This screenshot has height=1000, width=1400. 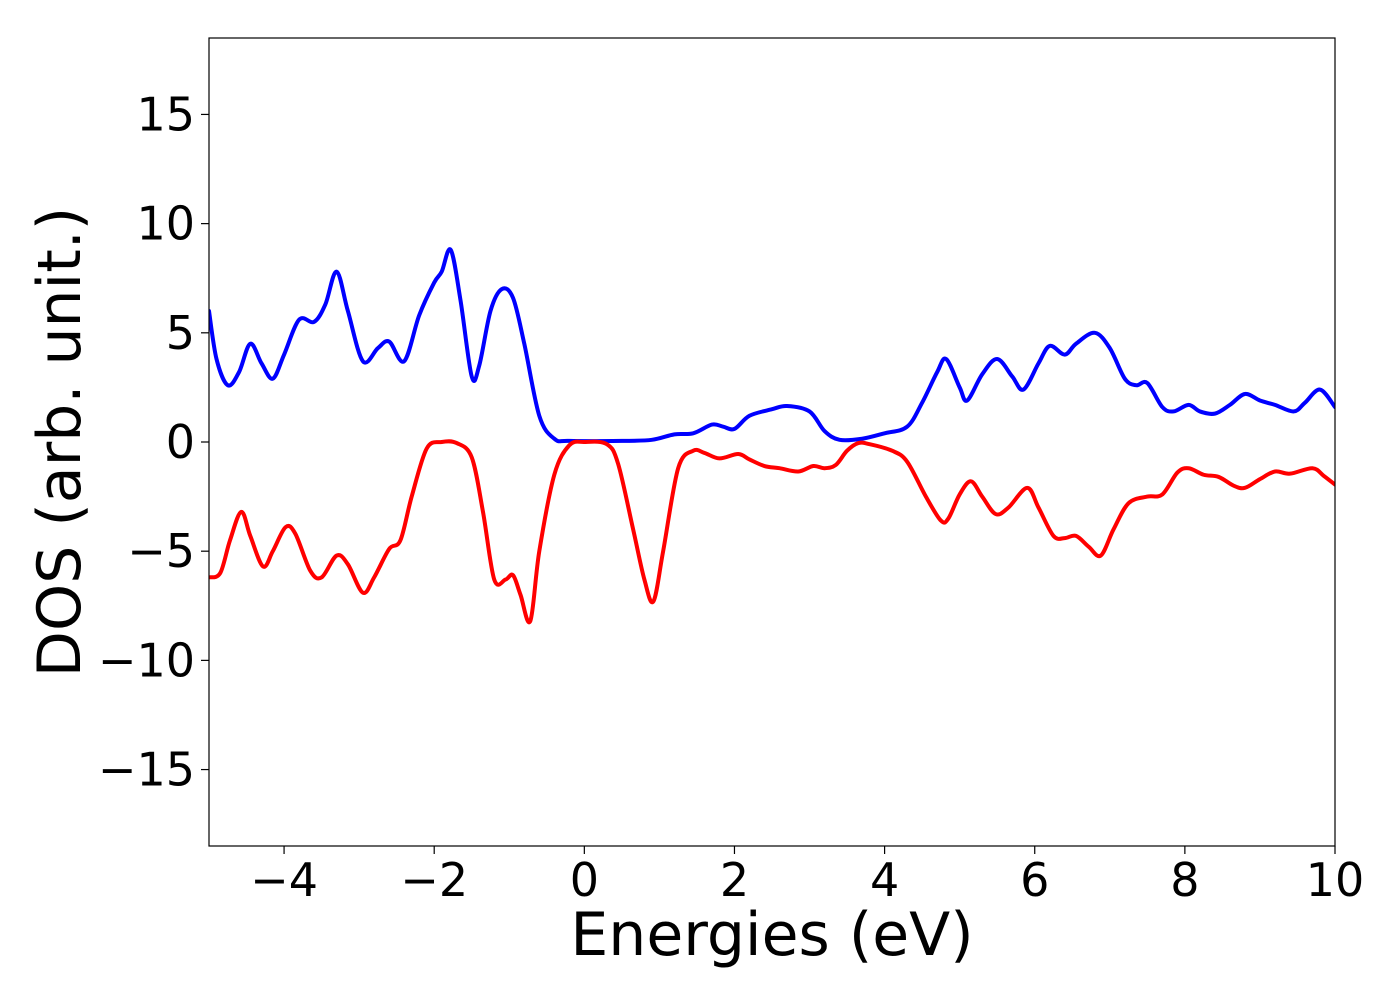 I want to click on x-axis-label: Energies (eV), so click(x=771, y=935).